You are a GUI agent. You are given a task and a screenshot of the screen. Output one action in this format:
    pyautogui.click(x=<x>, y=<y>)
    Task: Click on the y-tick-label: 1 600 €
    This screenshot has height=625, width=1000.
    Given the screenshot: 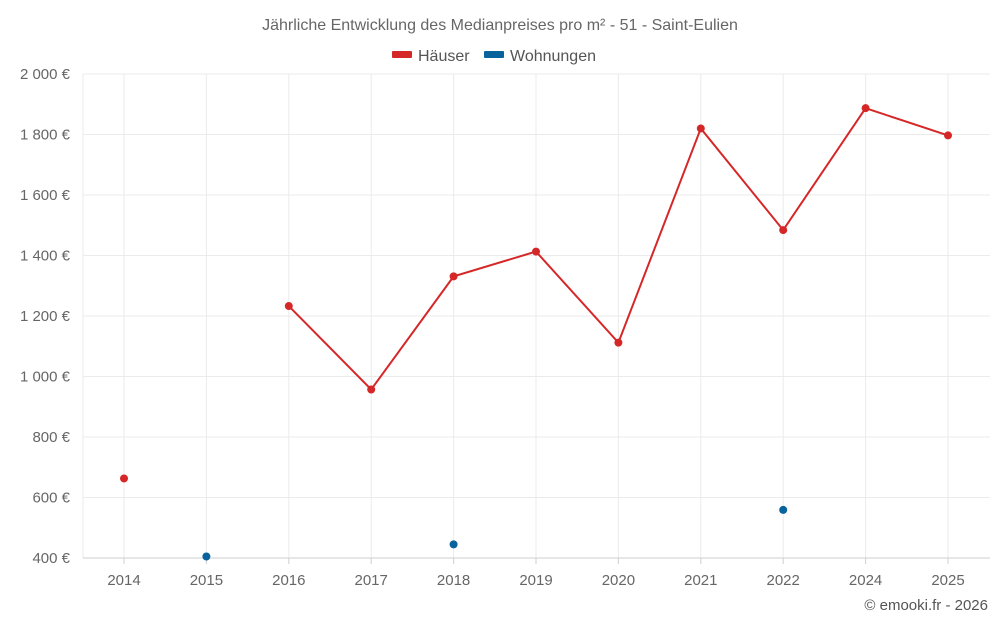 What is the action you would take?
    pyautogui.click(x=45, y=195)
    